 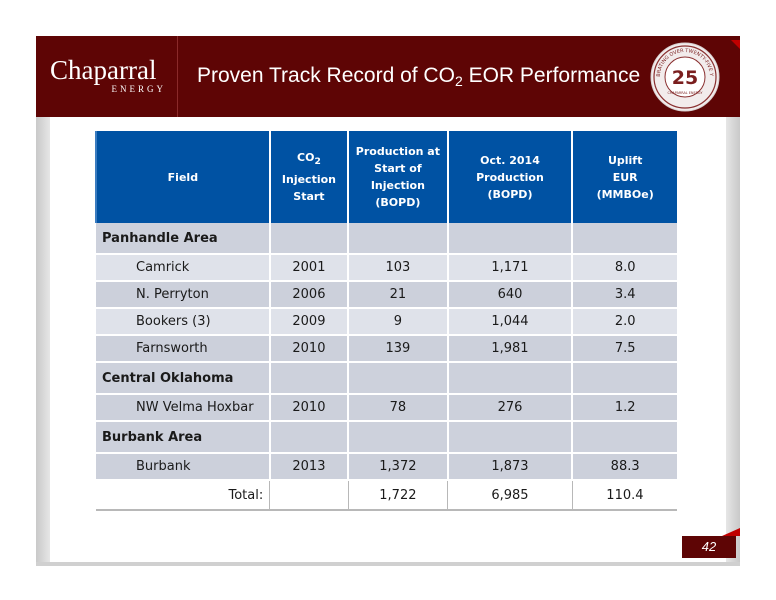 What do you see at coordinates (398, 495) in the screenshot?
I see `total-production-at-start: 1,722` at bounding box center [398, 495].